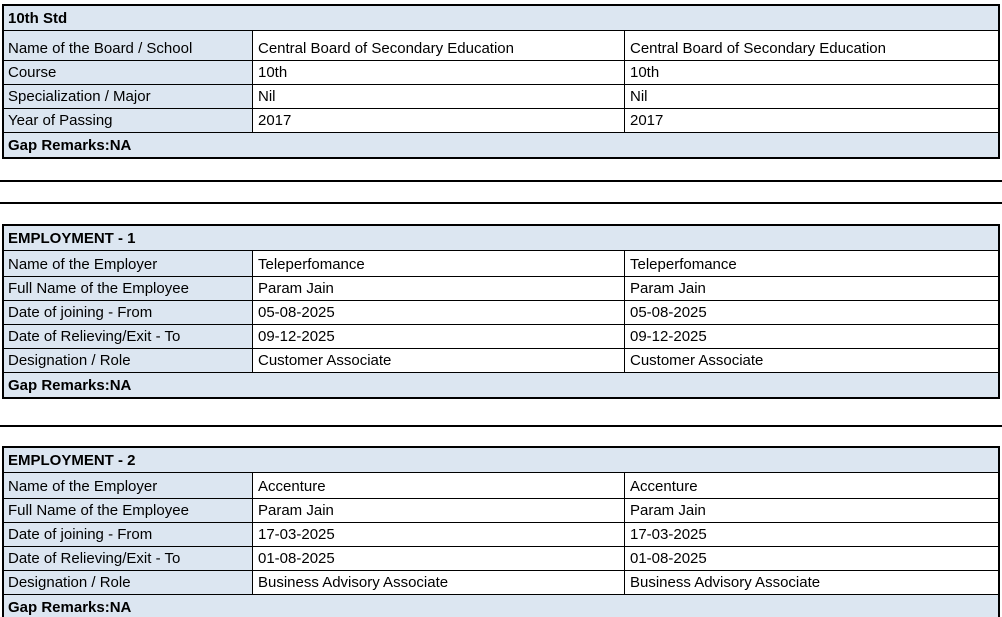 The image size is (1002, 617). Describe the element at coordinates (439, 485) in the screenshot. I see `row-value-1: Accenture` at that location.